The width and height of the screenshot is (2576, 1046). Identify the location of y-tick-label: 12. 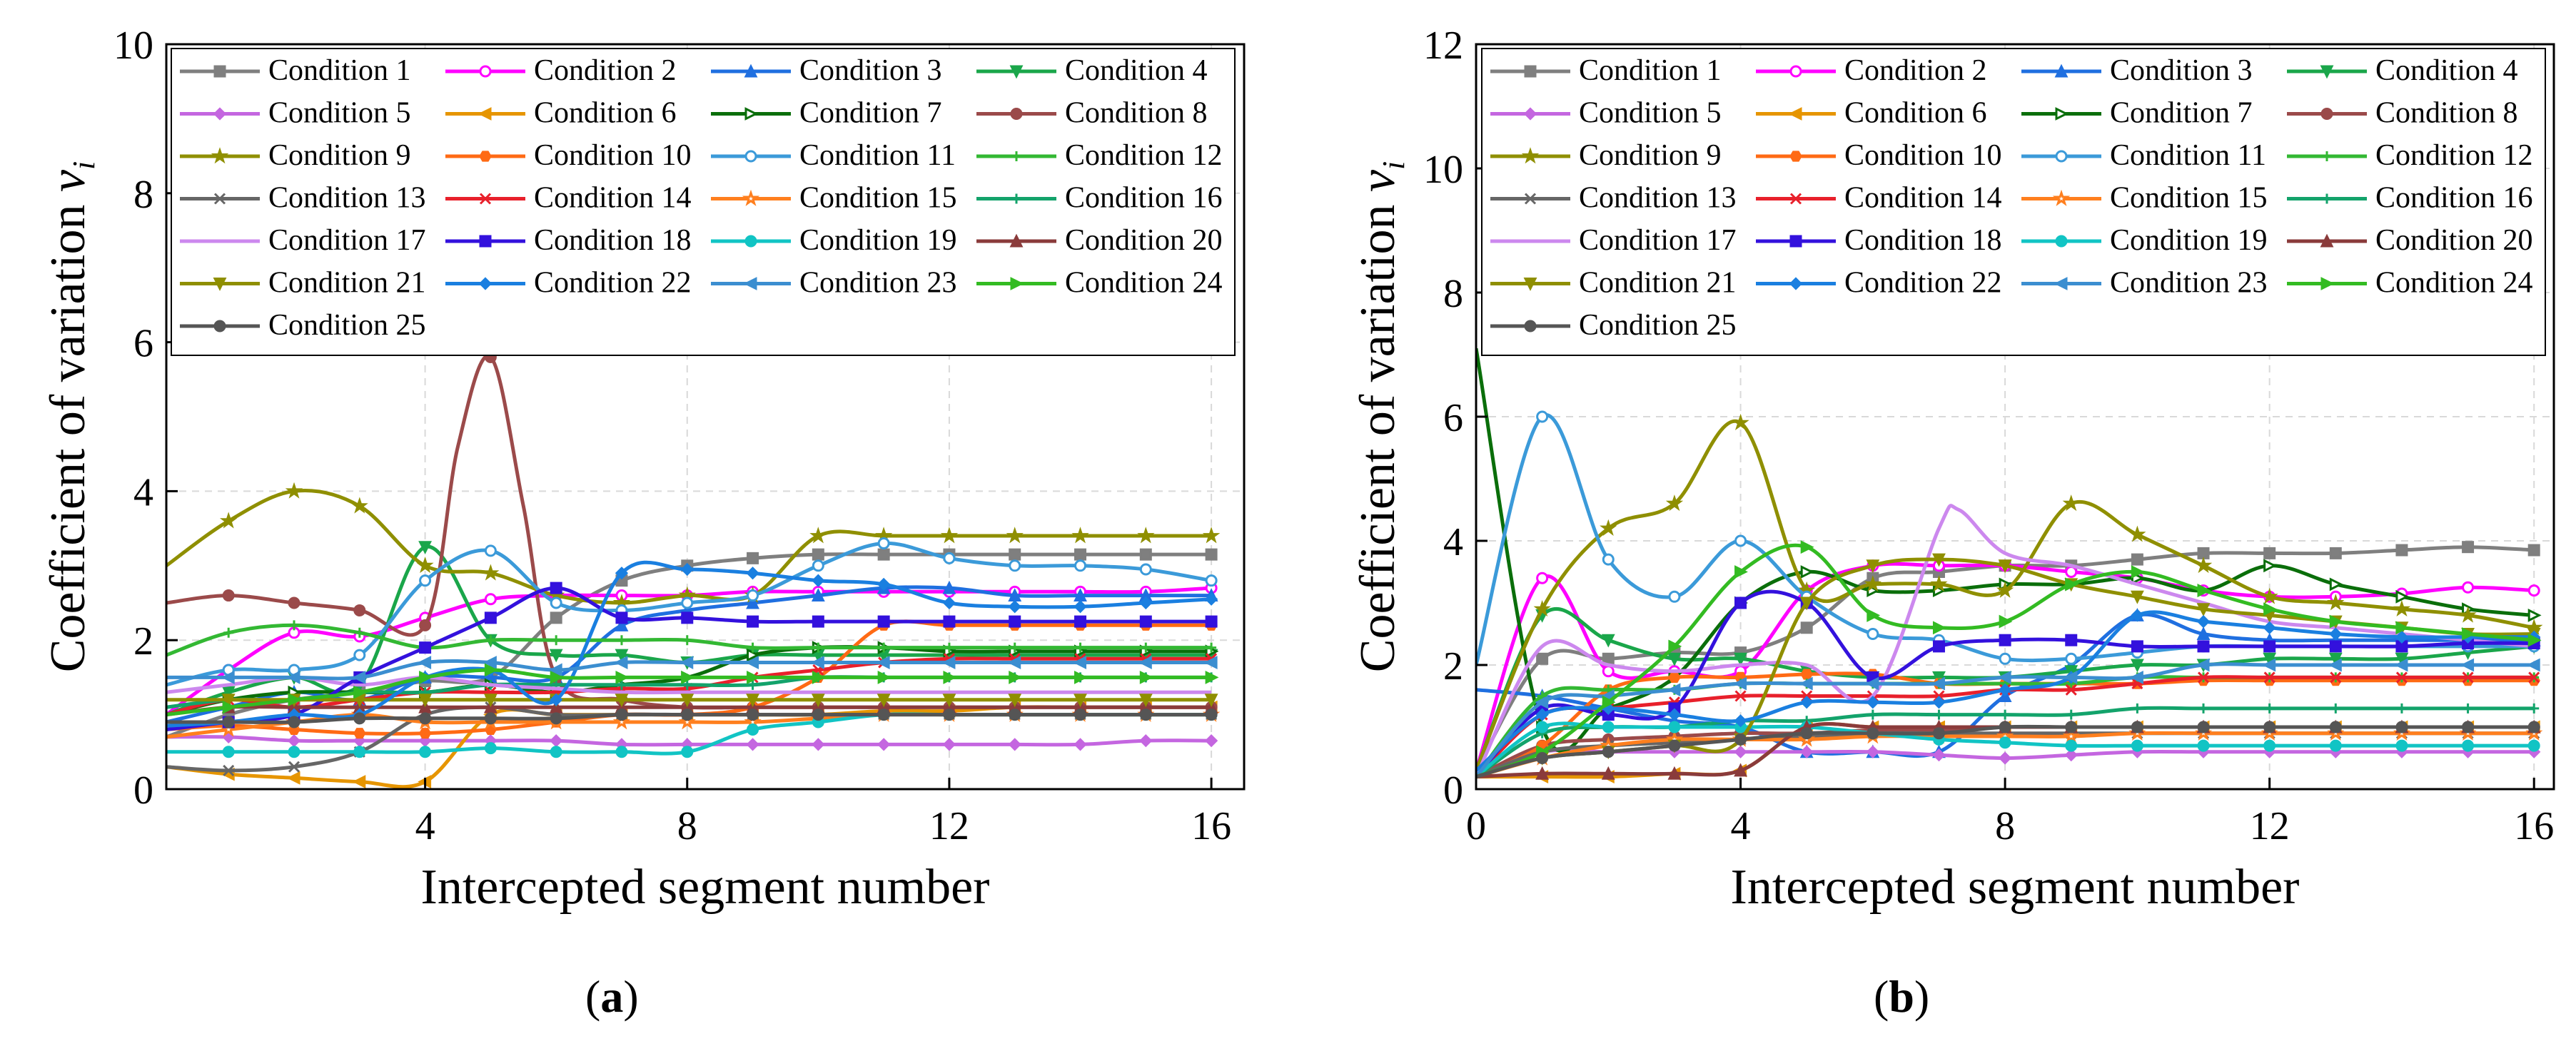
(1443, 46).